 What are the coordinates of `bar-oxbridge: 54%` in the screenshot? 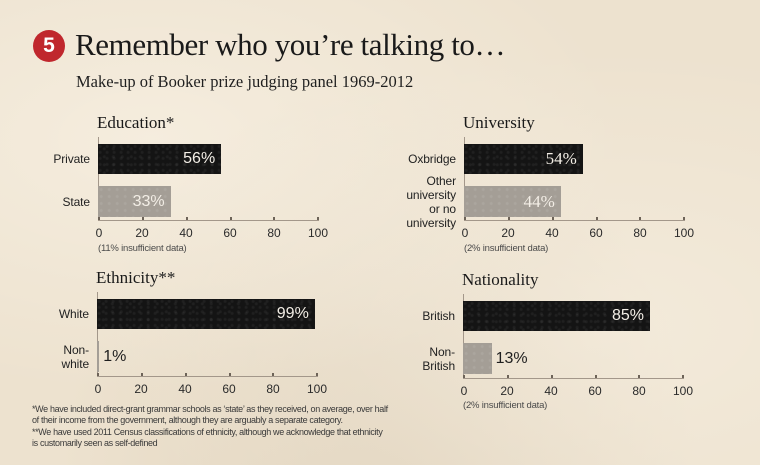 It's located at (523, 159).